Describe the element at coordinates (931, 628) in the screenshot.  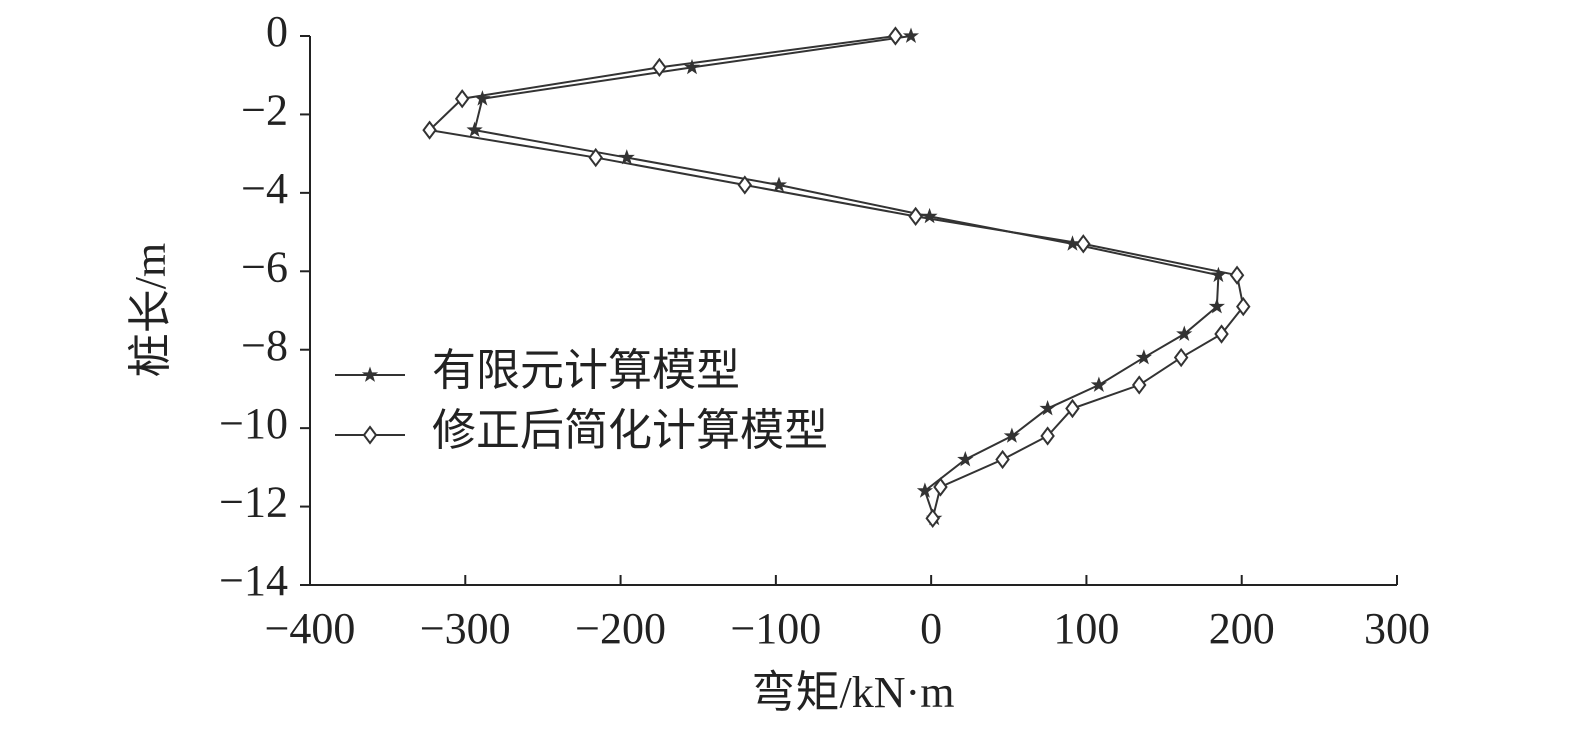
I see `x-tick-label: 0` at that location.